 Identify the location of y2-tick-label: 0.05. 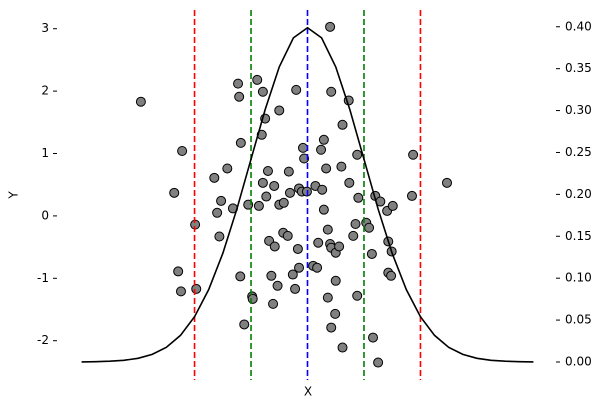
(578, 320).